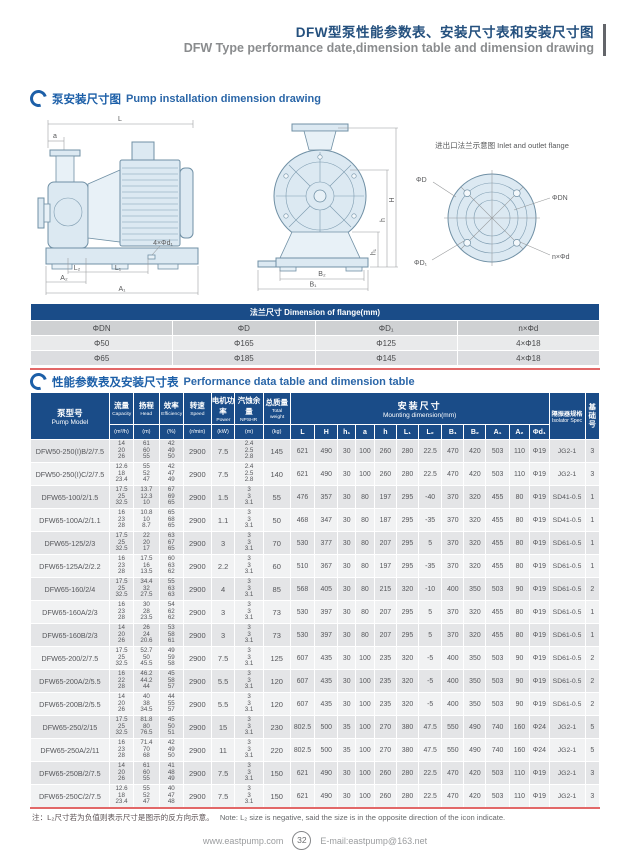  I want to click on efficiency-value: 42 47 49, so click(171, 474).